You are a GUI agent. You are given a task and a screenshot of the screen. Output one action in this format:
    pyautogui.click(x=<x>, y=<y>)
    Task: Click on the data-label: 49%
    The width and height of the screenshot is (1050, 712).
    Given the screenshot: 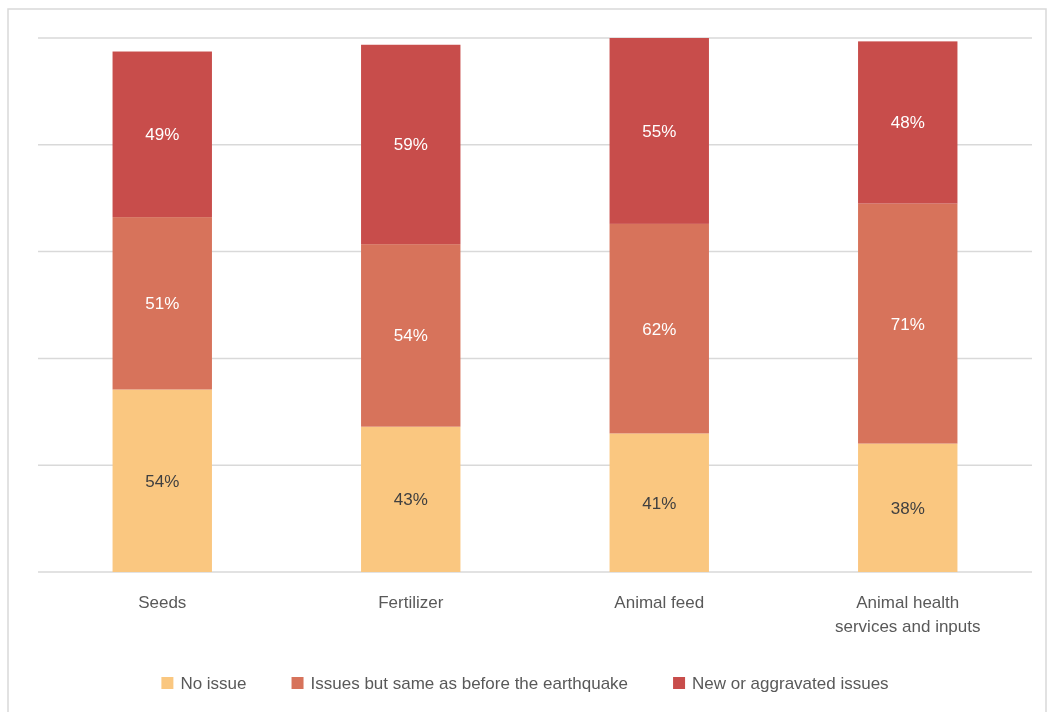 What is the action you would take?
    pyautogui.click(x=162, y=135)
    